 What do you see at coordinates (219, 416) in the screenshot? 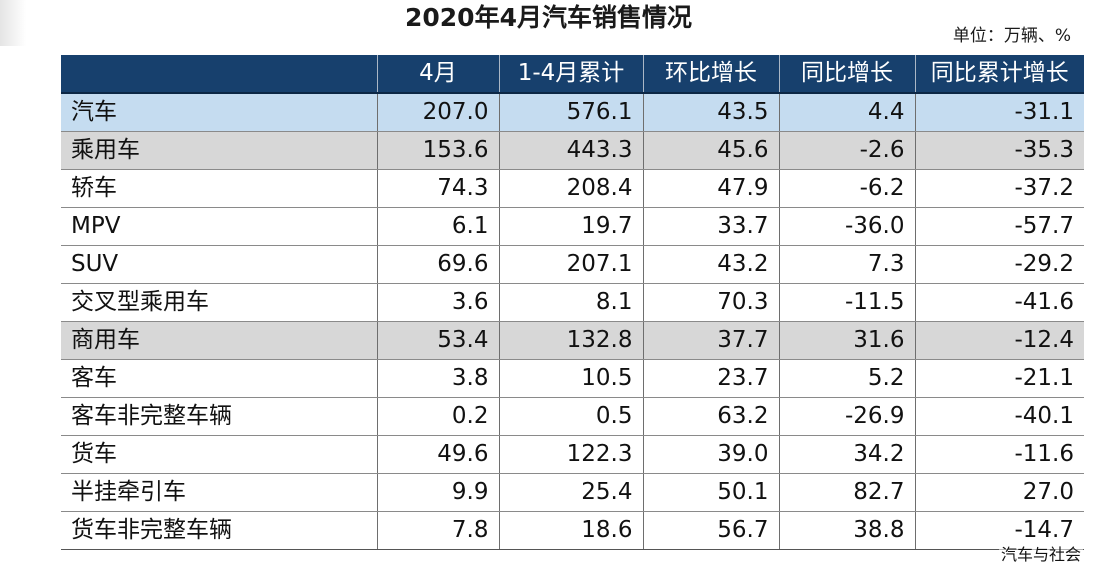
I see `row-label: 客车非完整车辆` at bounding box center [219, 416].